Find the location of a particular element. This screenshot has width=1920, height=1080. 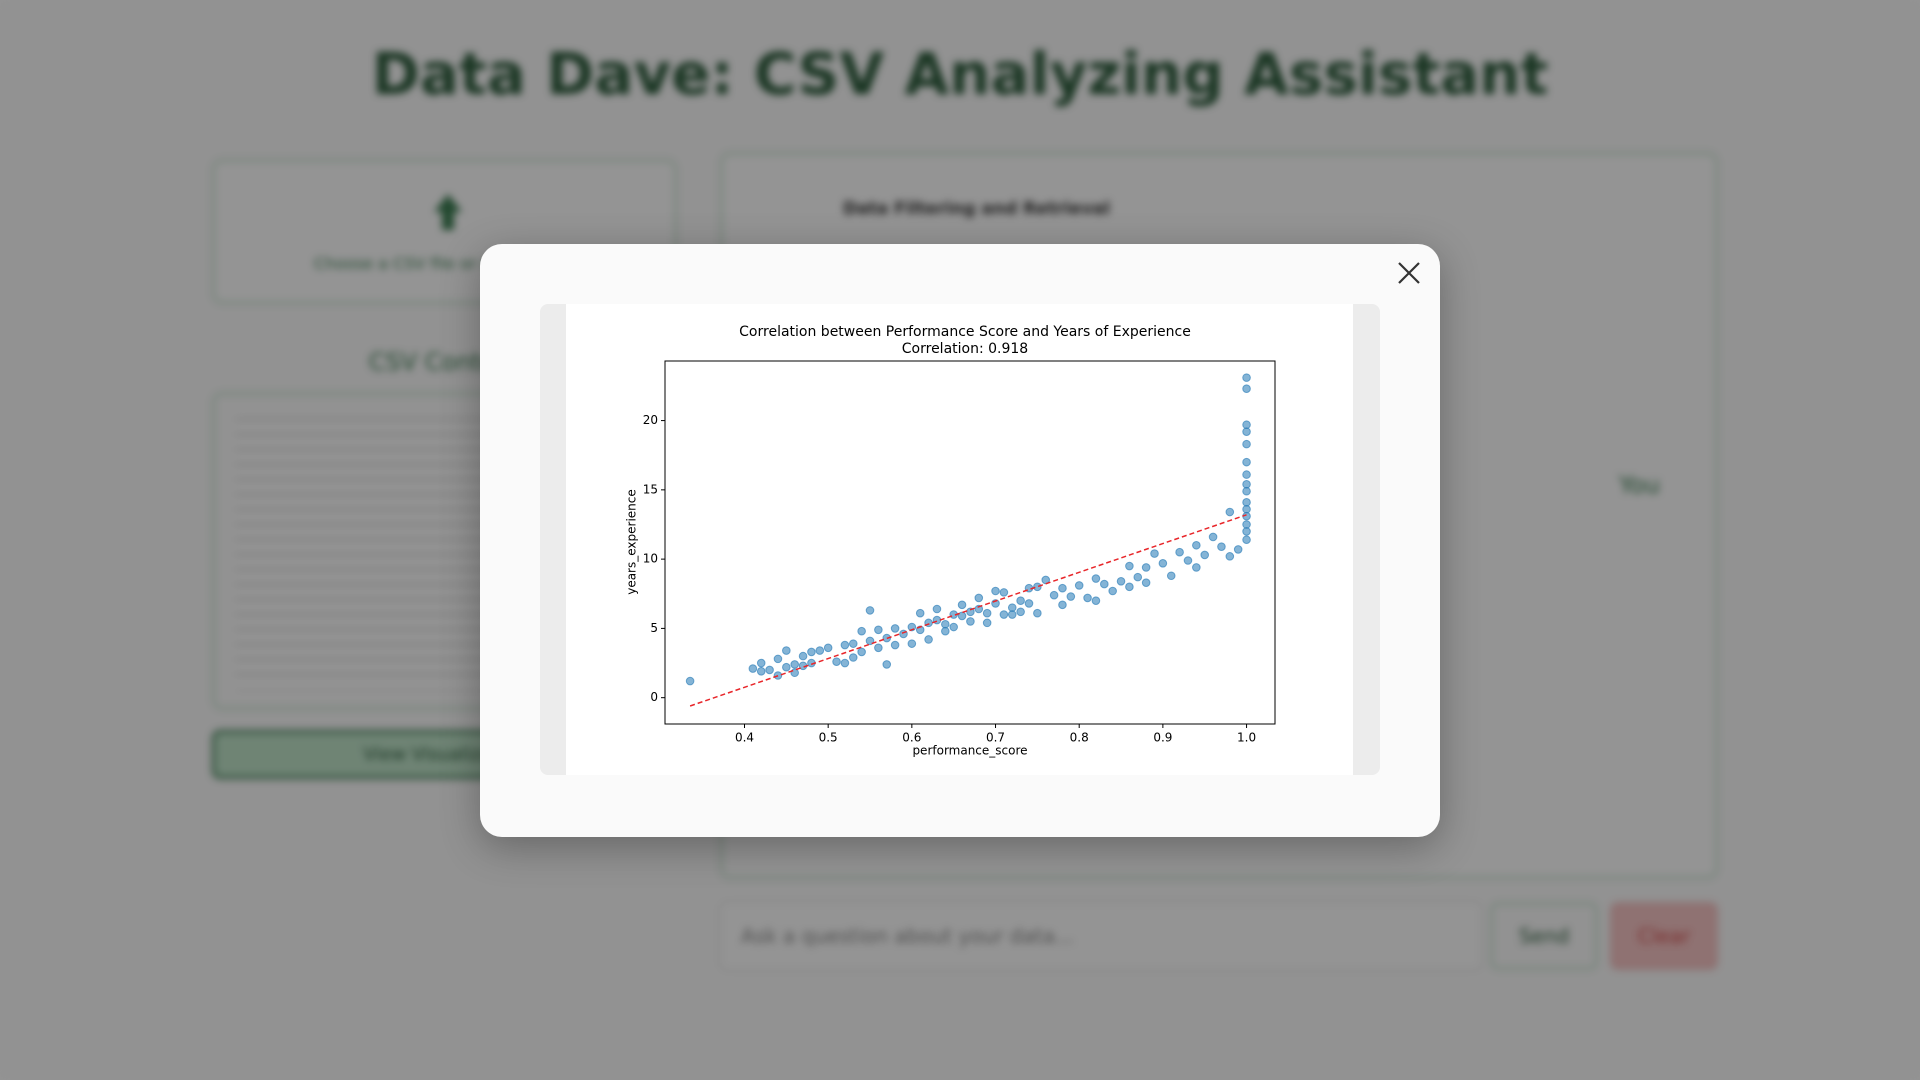

y-tick-label: 20 is located at coordinates (650, 420).